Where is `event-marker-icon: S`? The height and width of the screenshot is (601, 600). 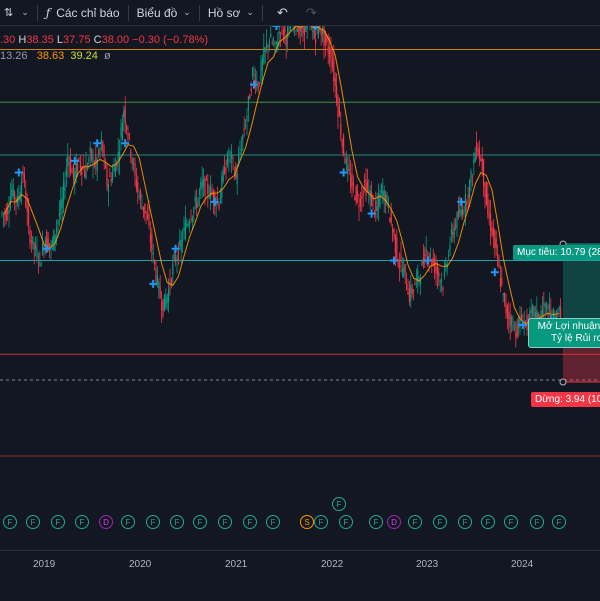
event-marker-icon: S is located at coordinates (307, 522).